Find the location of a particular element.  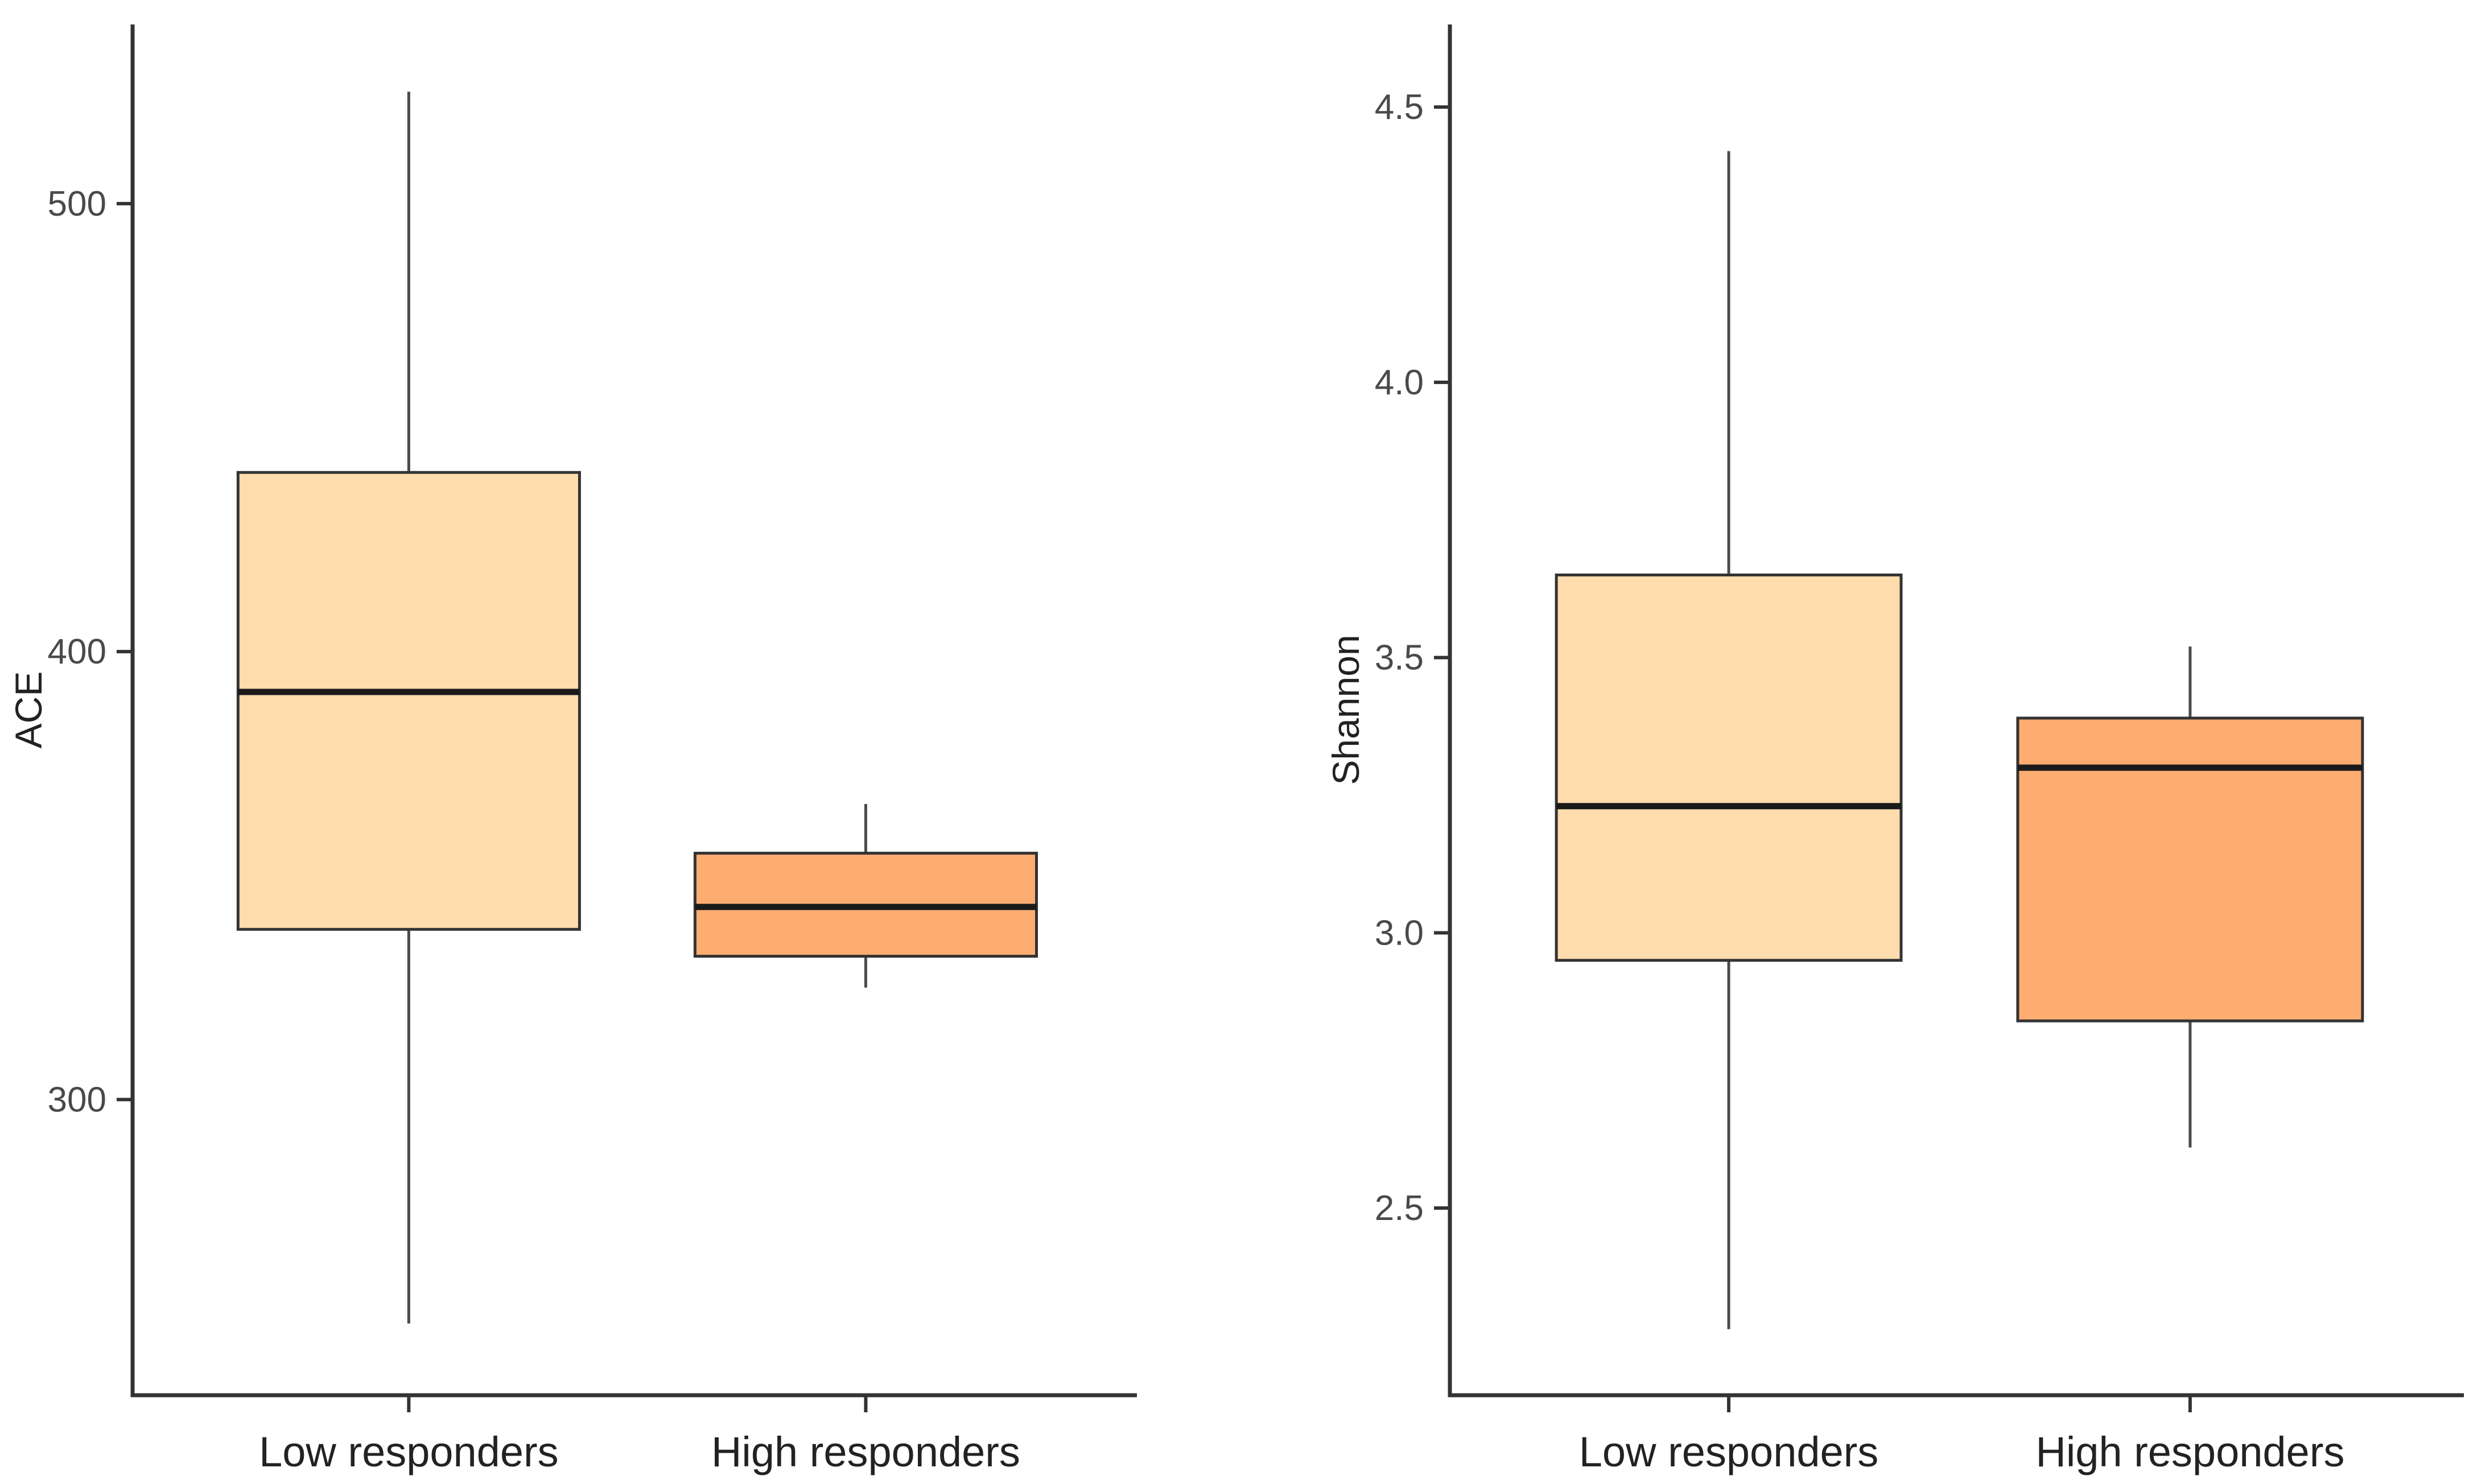

y-tick-label: 3.0 is located at coordinates (1399, 933).